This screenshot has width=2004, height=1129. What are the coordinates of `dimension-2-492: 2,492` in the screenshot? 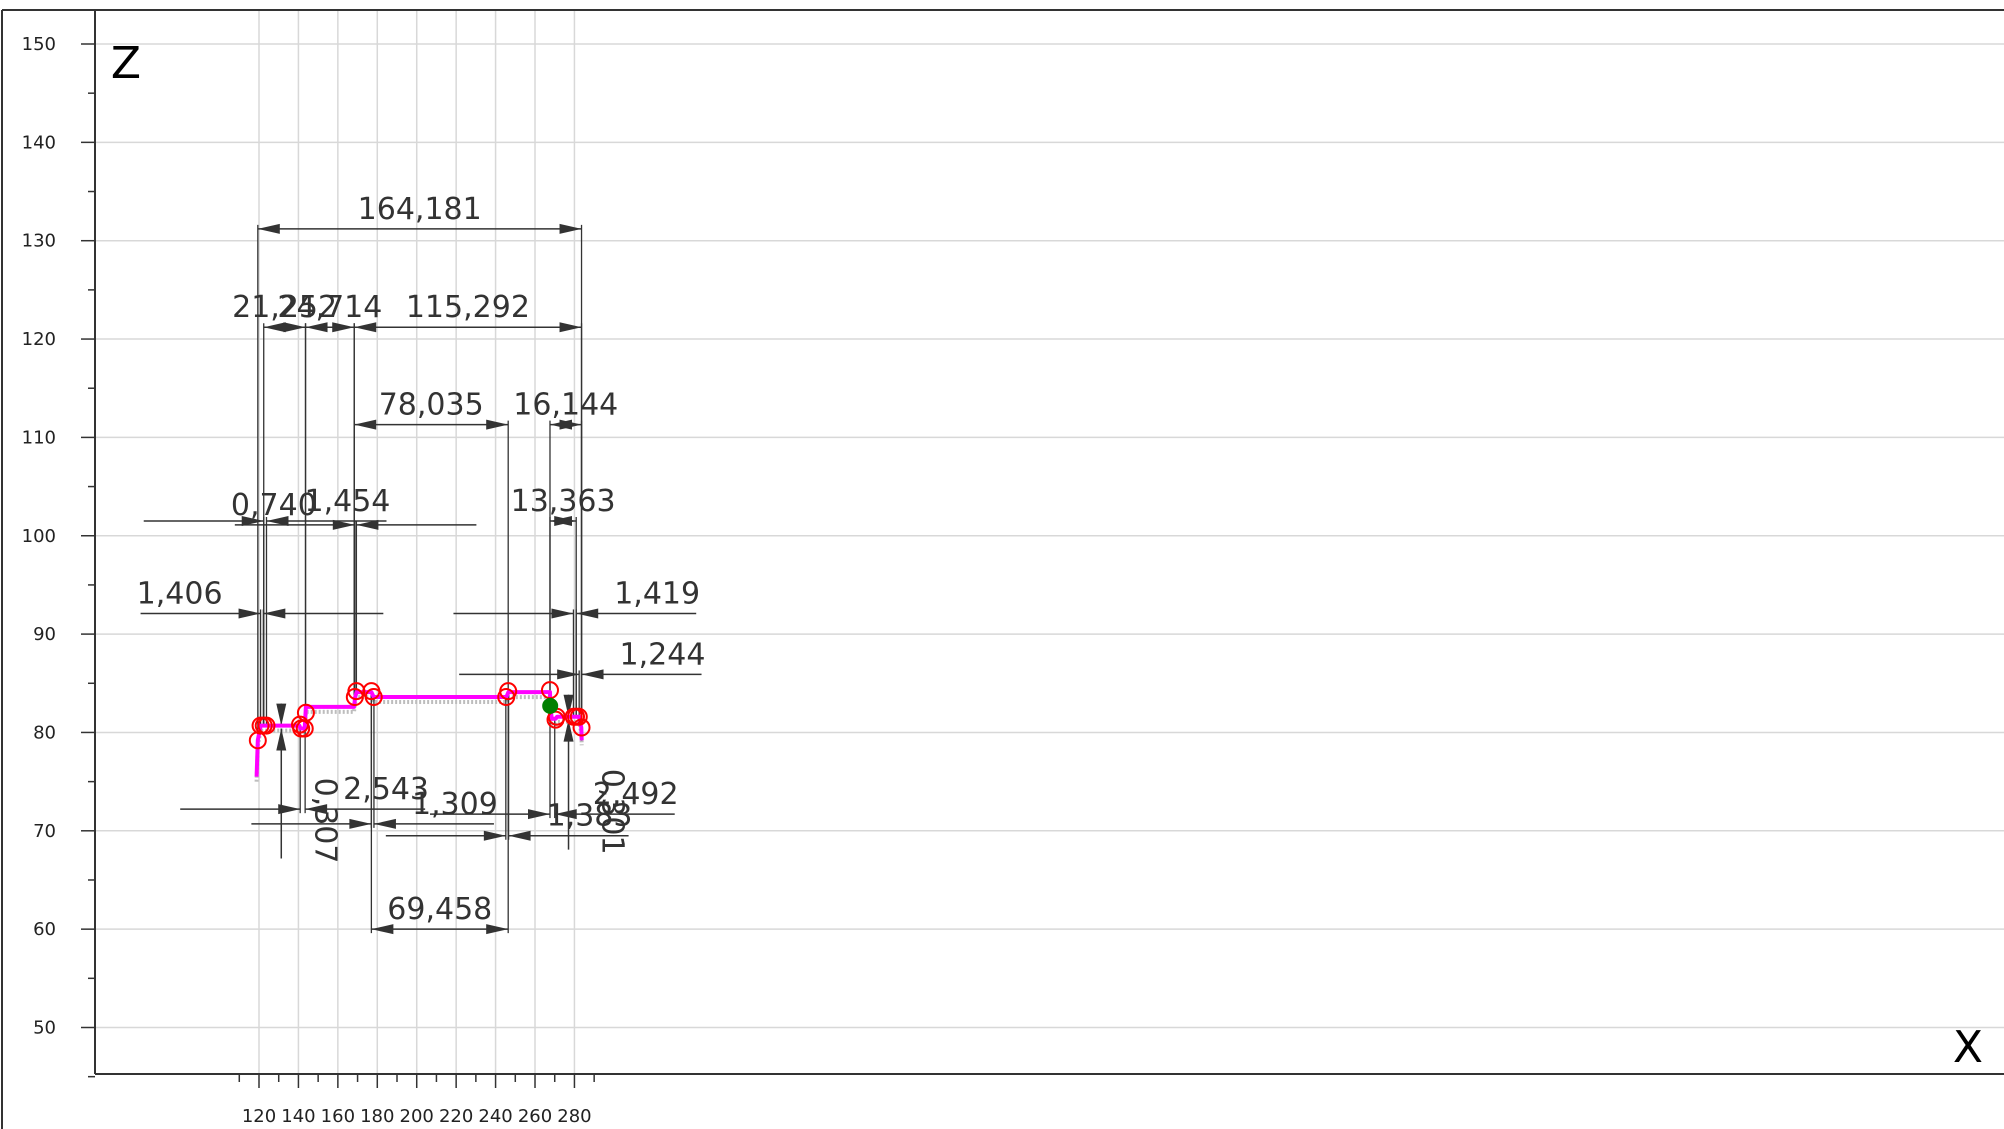 It's located at (554, 798).